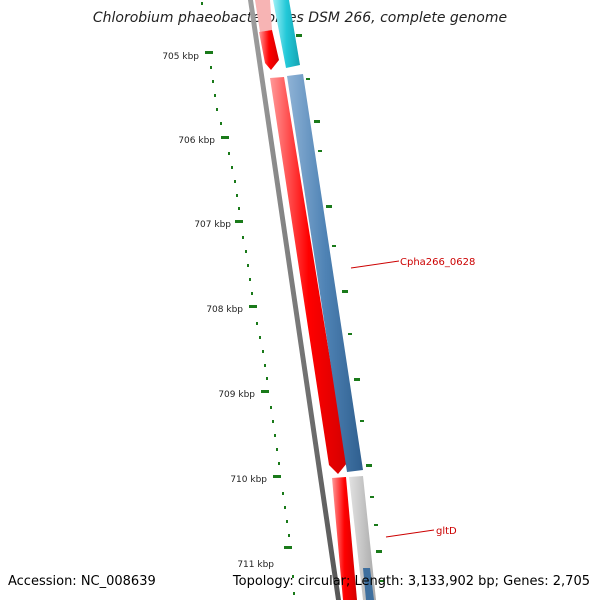 This screenshot has height=600, width=600. Describe the element at coordinates (437, 262) in the screenshot. I see `gene-label-cpha266-0628: Cpha266_0628` at that location.